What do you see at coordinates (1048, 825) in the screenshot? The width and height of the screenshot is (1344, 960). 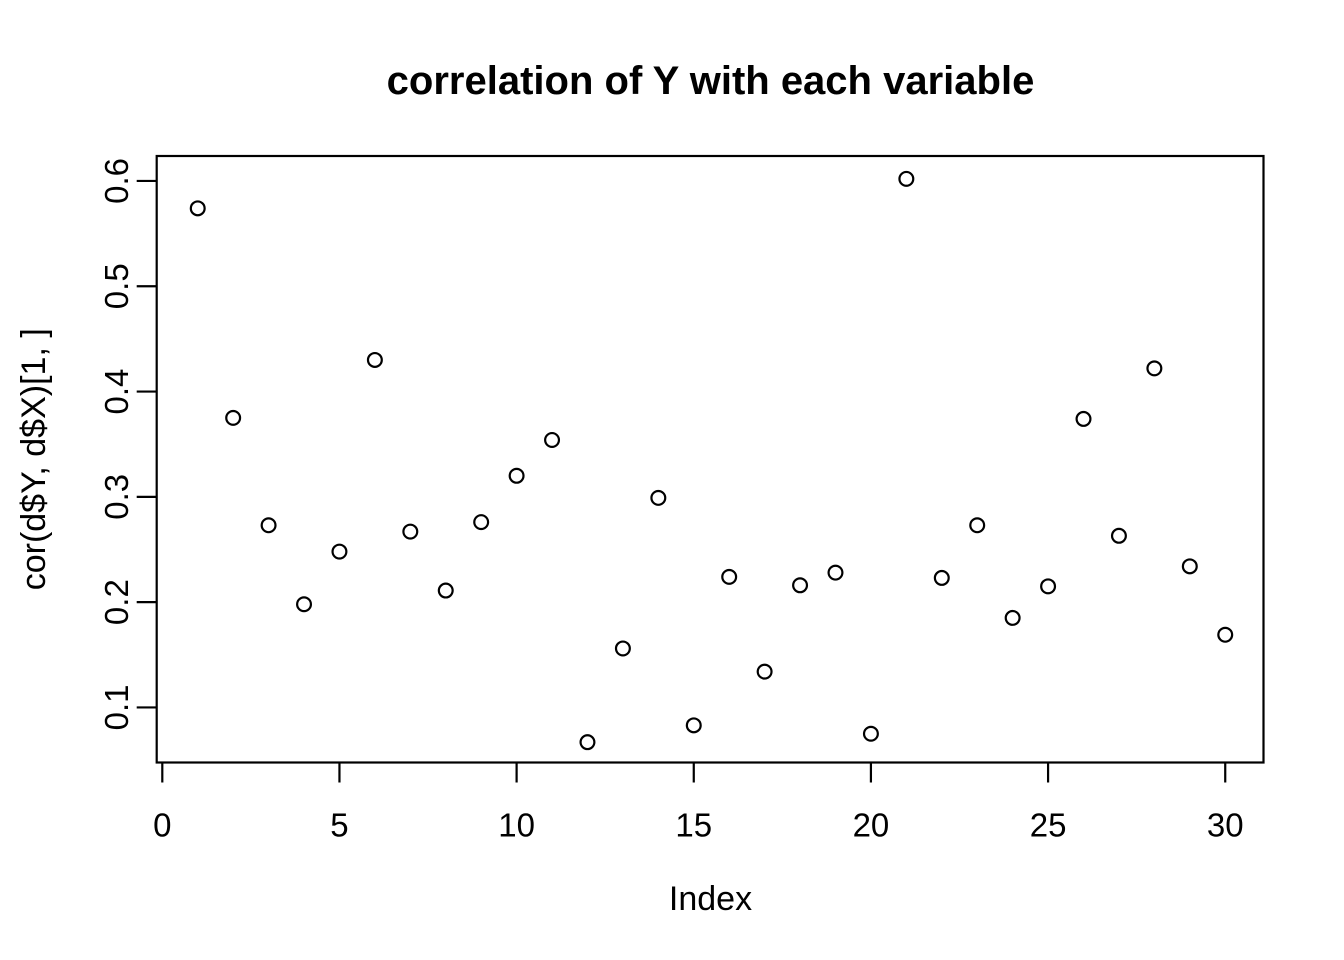 I see `x-tick-label: 25` at bounding box center [1048, 825].